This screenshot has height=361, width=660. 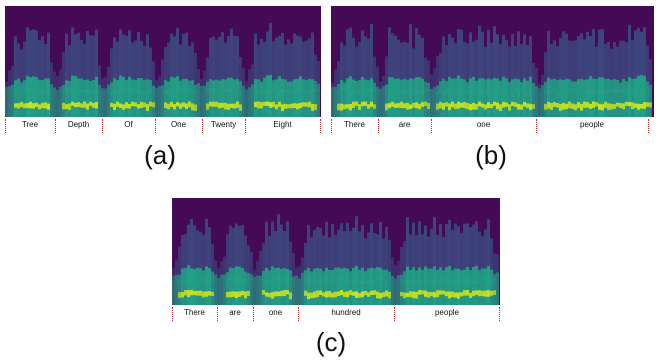 What do you see at coordinates (223, 124) in the screenshot?
I see `word-label: Twenty` at bounding box center [223, 124].